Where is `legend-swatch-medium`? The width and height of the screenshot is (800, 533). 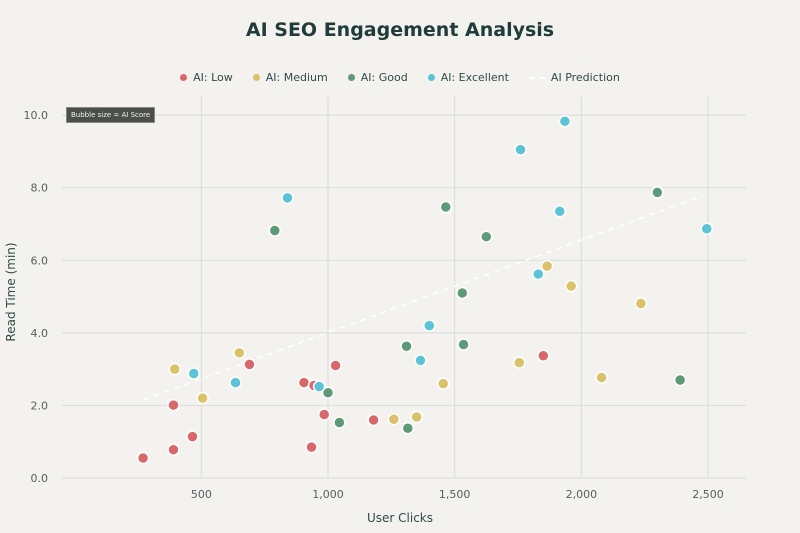 legend-swatch-medium is located at coordinates (256, 77).